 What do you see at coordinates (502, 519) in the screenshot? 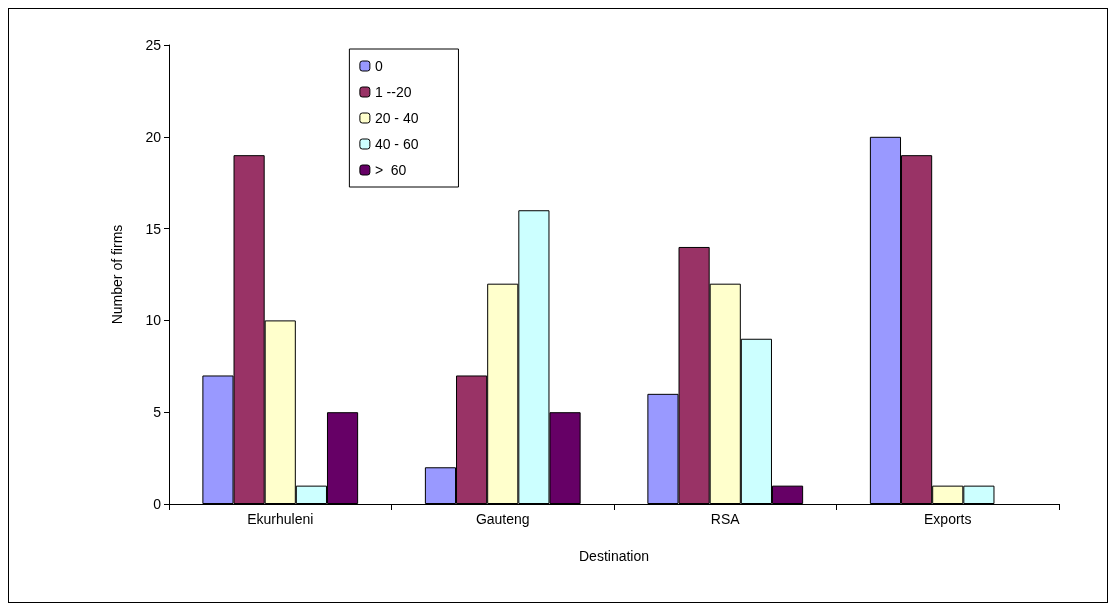
I see `x-tick-label: Gauteng` at bounding box center [502, 519].